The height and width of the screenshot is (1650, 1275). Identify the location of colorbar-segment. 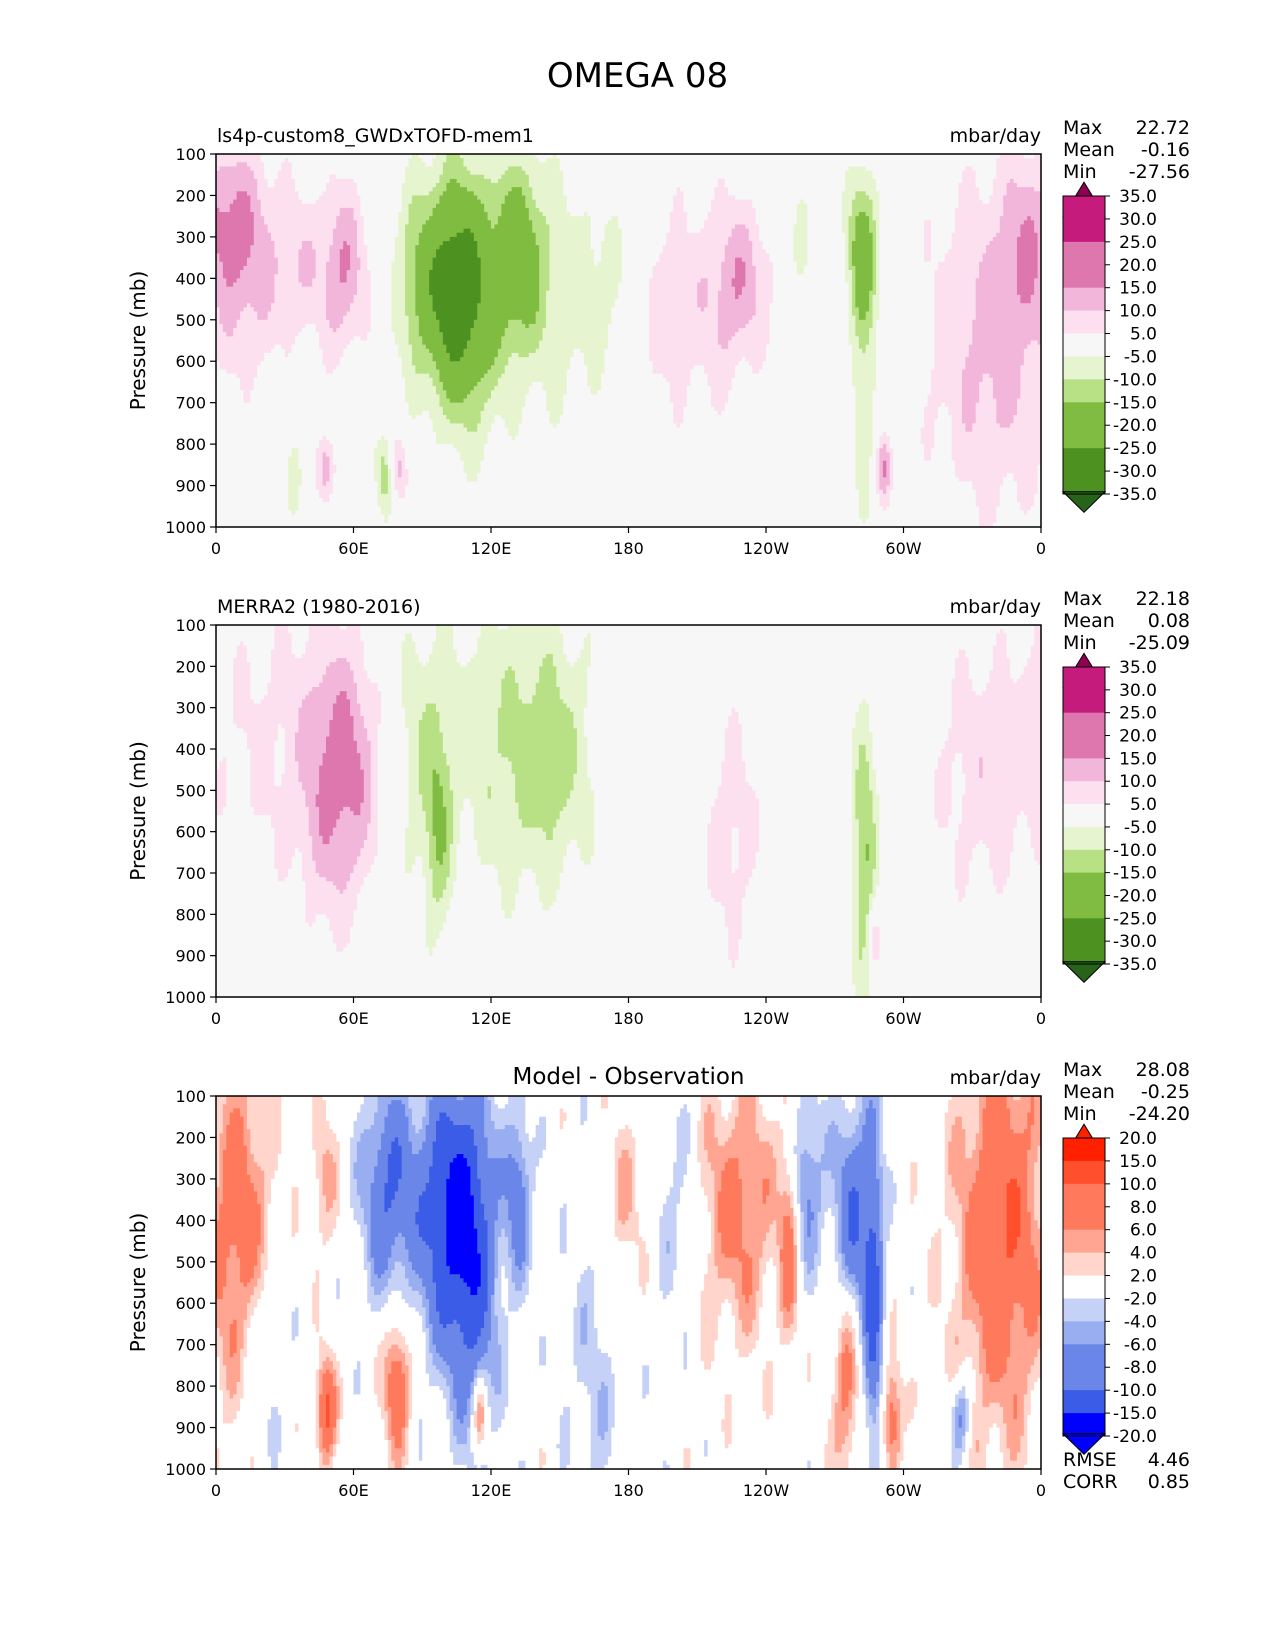
(1084, 1287).